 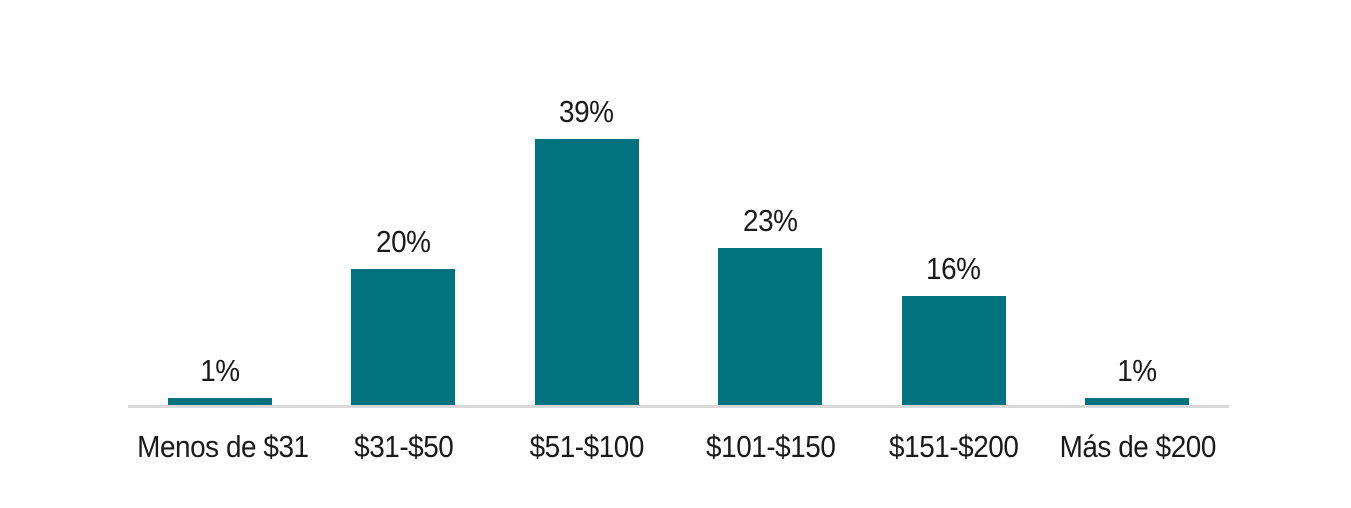 I want to click on bar-group: 16%, so click(x=954, y=329).